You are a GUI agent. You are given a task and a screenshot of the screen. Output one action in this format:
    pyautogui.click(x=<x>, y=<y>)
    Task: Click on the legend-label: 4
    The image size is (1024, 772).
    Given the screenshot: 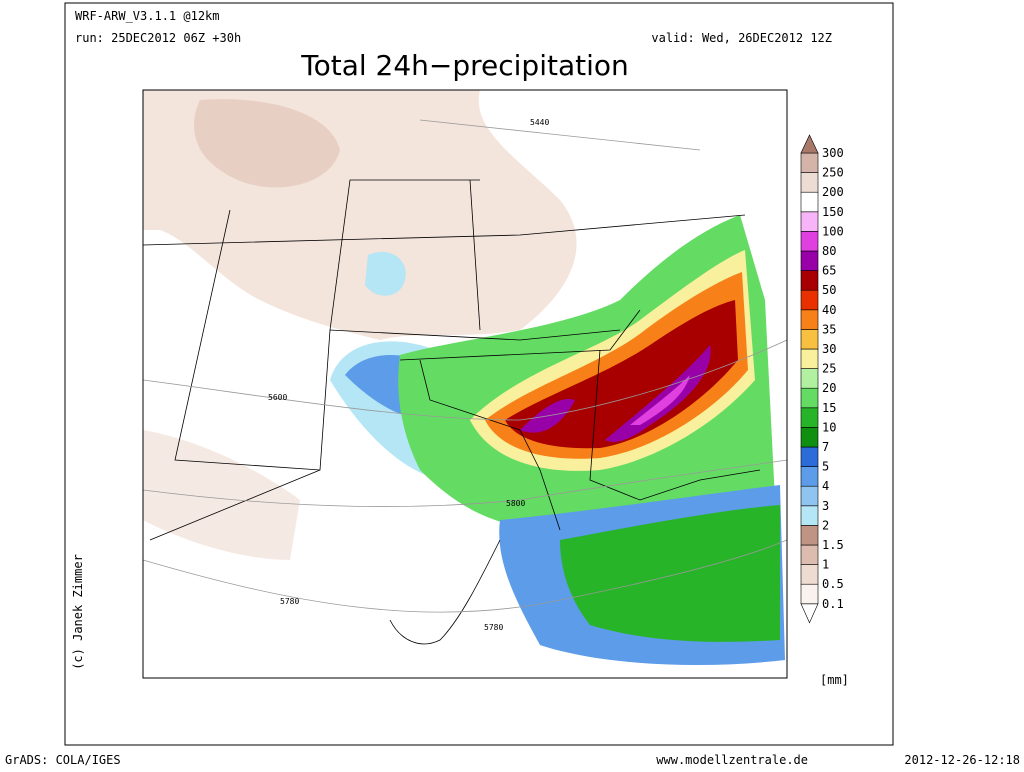 What is the action you would take?
    pyautogui.click(x=825, y=486)
    